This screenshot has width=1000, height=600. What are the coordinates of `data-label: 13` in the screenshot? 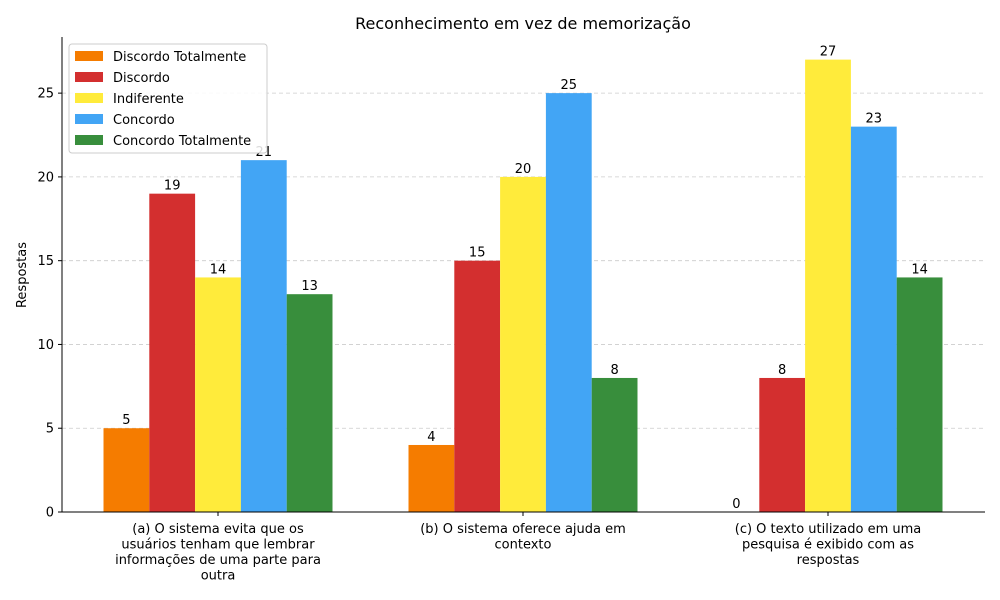 It's located at (309, 286).